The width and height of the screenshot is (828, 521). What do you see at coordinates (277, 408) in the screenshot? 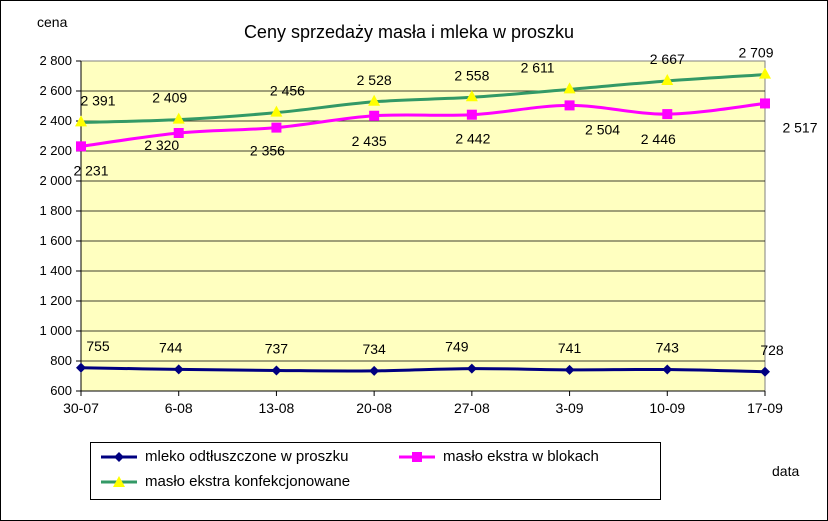
I see `x-tick-label: 13-08` at bounding box center [277, 408].